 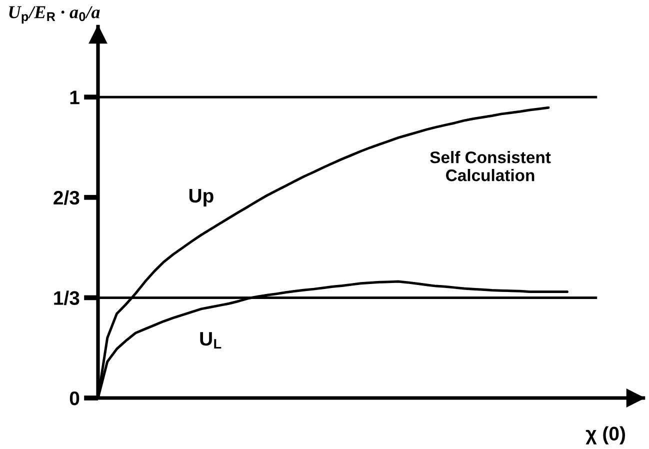 What do you see at coordinates (75, 398) in the screenshot?
I see `y-tick-label: 0` at bounding box center [75, 398].